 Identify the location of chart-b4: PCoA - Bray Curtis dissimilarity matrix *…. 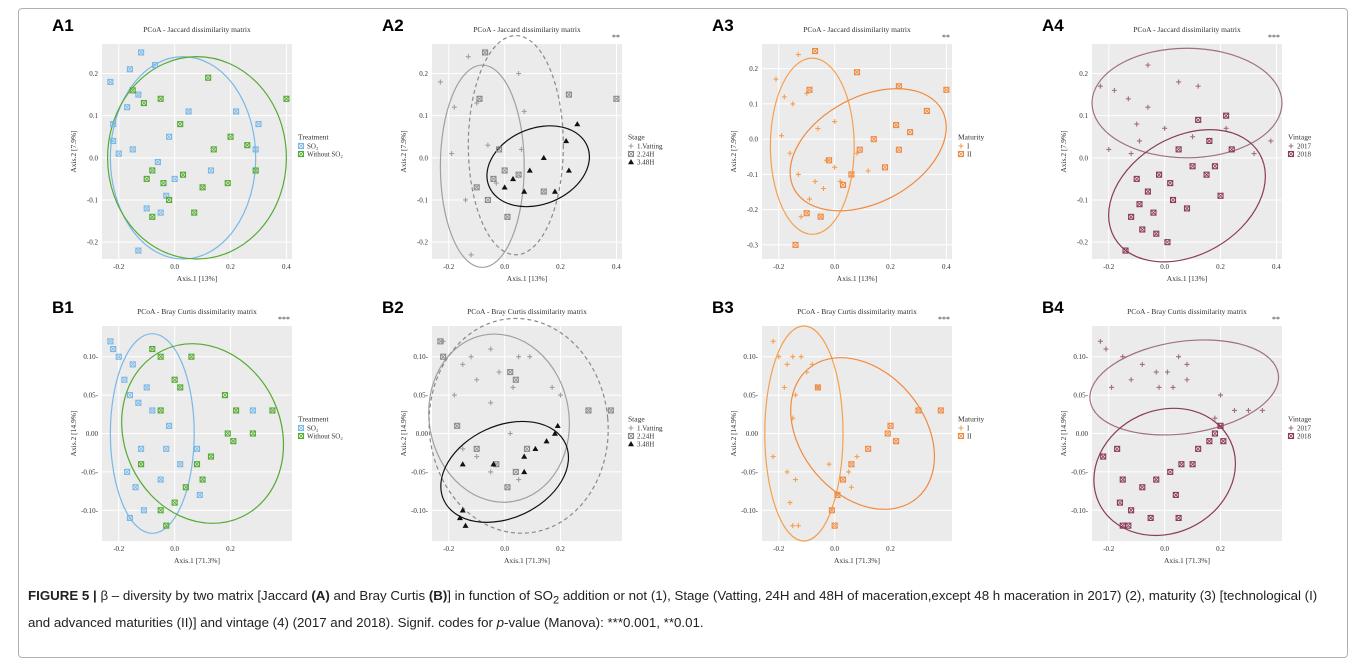
(1185, 436).